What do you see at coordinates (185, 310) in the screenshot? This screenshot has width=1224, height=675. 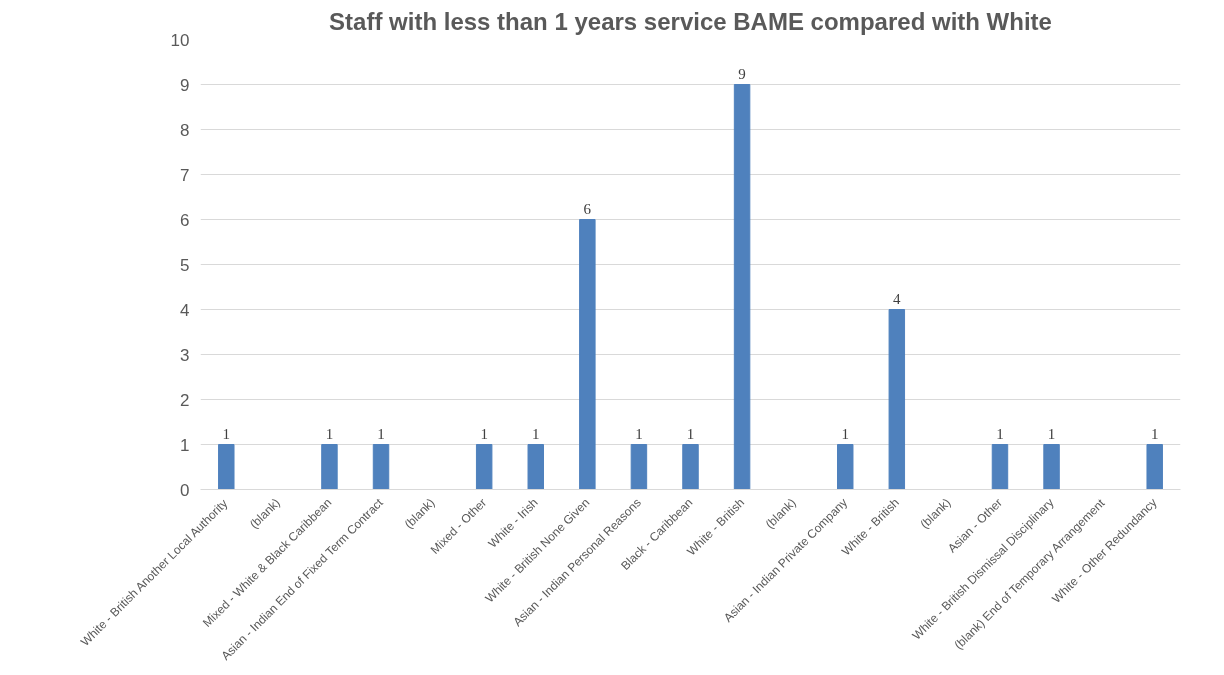 I see `y-tick-label: 4` at bounding box center [185, 310].